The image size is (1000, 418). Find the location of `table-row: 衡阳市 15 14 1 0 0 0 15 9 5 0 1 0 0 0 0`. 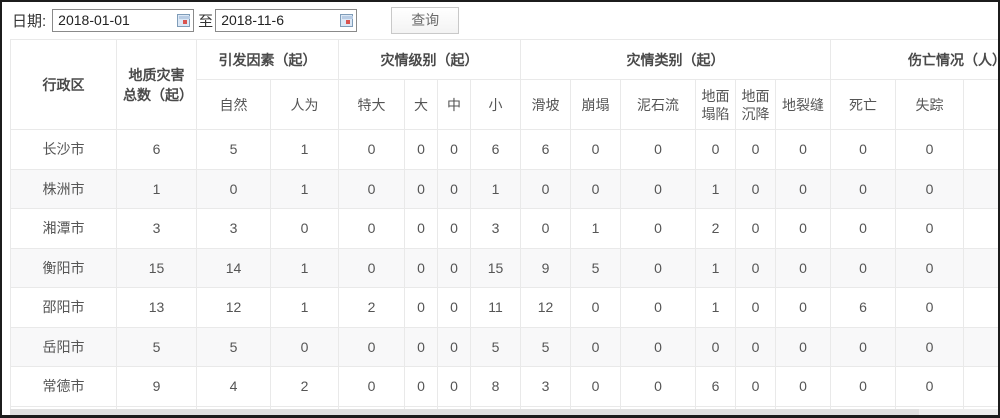

table-row: 衡阳市 15 14 1 0 0 0 15 9 5 0 1 0 0 0 0 is located at coordinates (504, 267).